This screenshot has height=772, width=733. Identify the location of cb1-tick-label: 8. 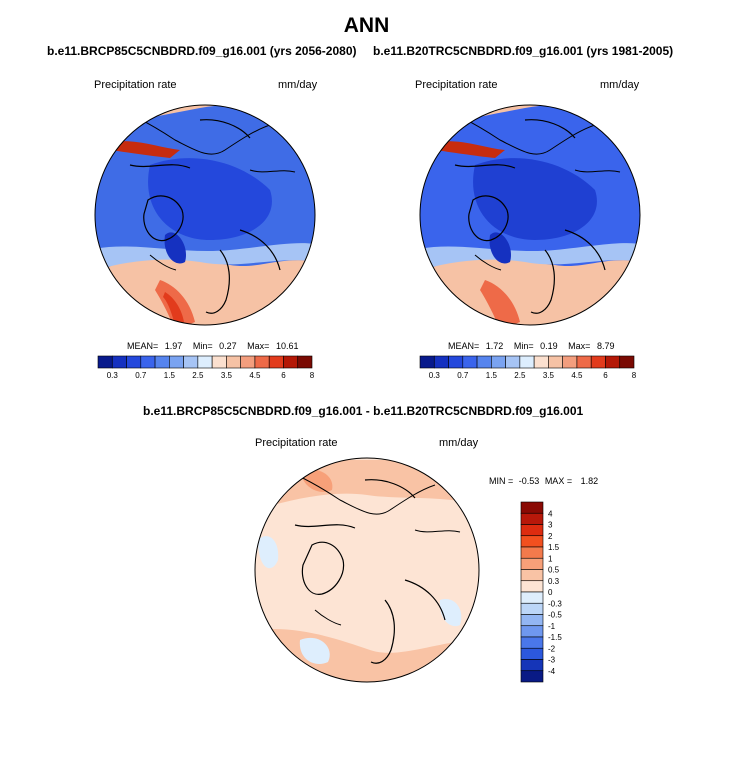
(312, 375).